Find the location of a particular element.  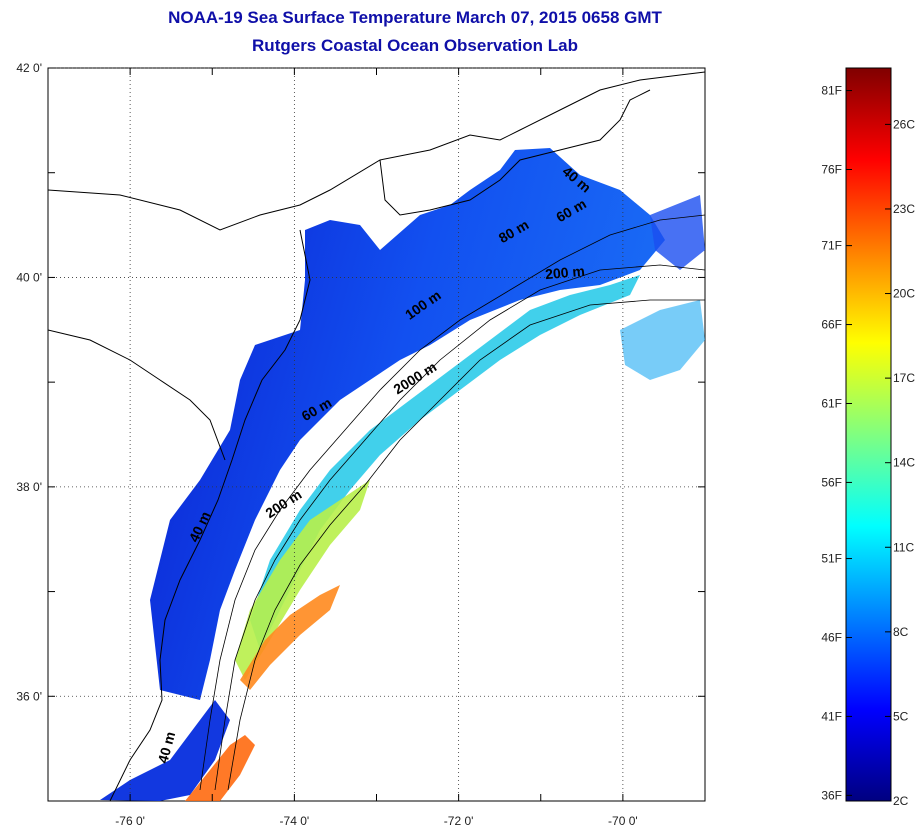

colorbar-label-f: 71F is located at coordinates (831, 246).